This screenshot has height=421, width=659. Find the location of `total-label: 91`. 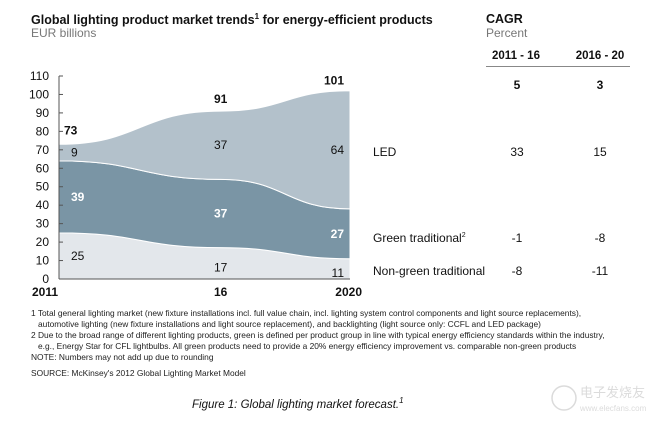

total-label: 91 is located at coordinates (221, 99).